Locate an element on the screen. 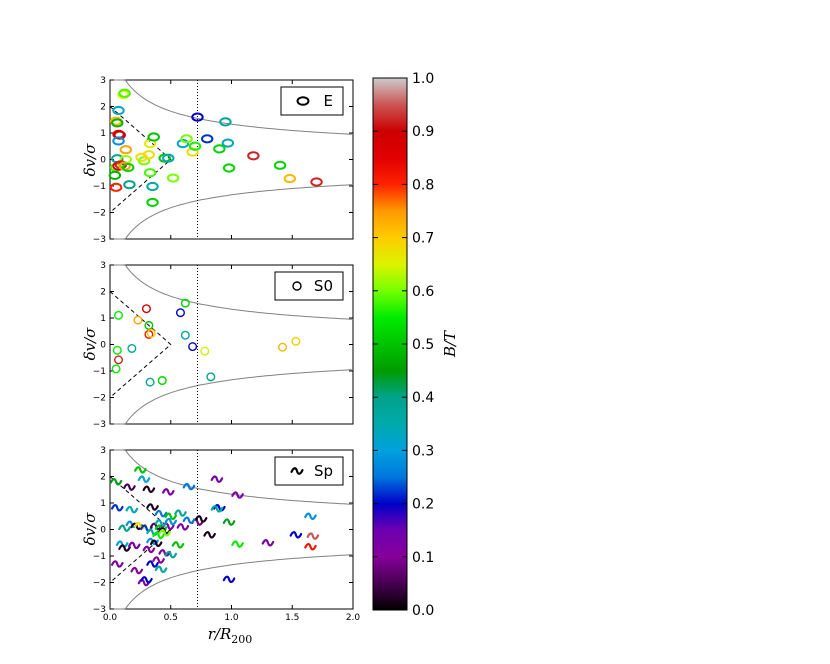  escape-curve-upper-sp is located at coordinates (232, 477).